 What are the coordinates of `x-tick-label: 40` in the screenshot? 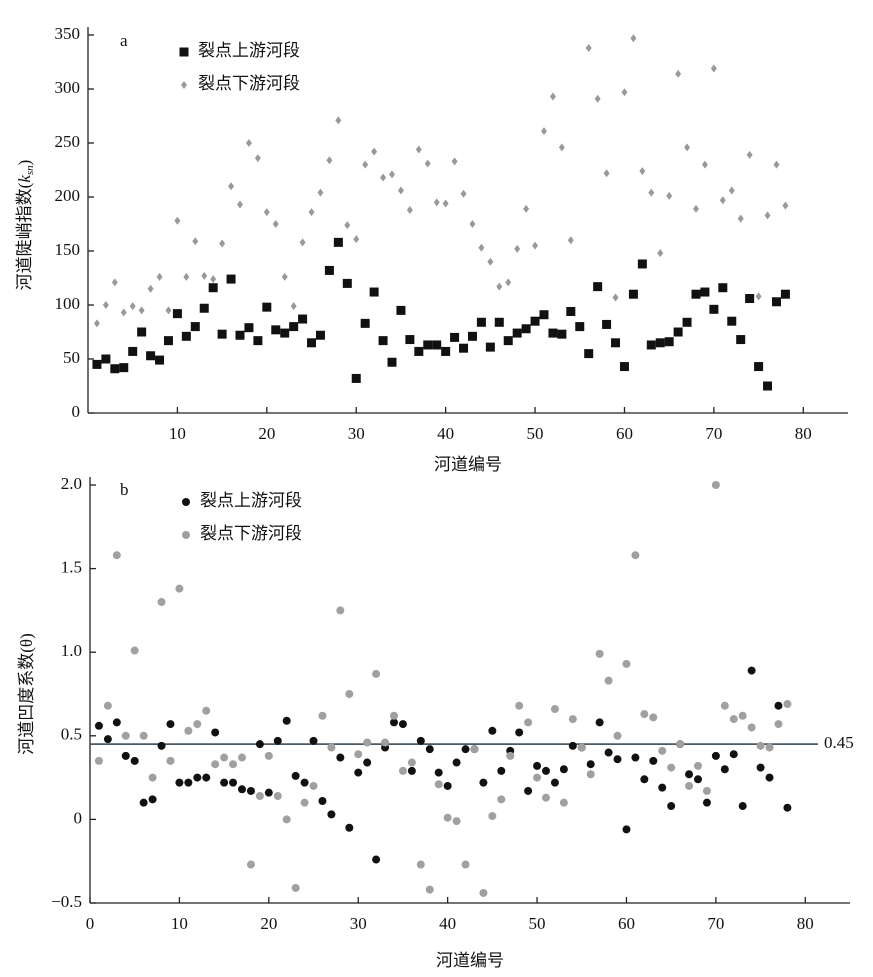 It's located at (445, 433).